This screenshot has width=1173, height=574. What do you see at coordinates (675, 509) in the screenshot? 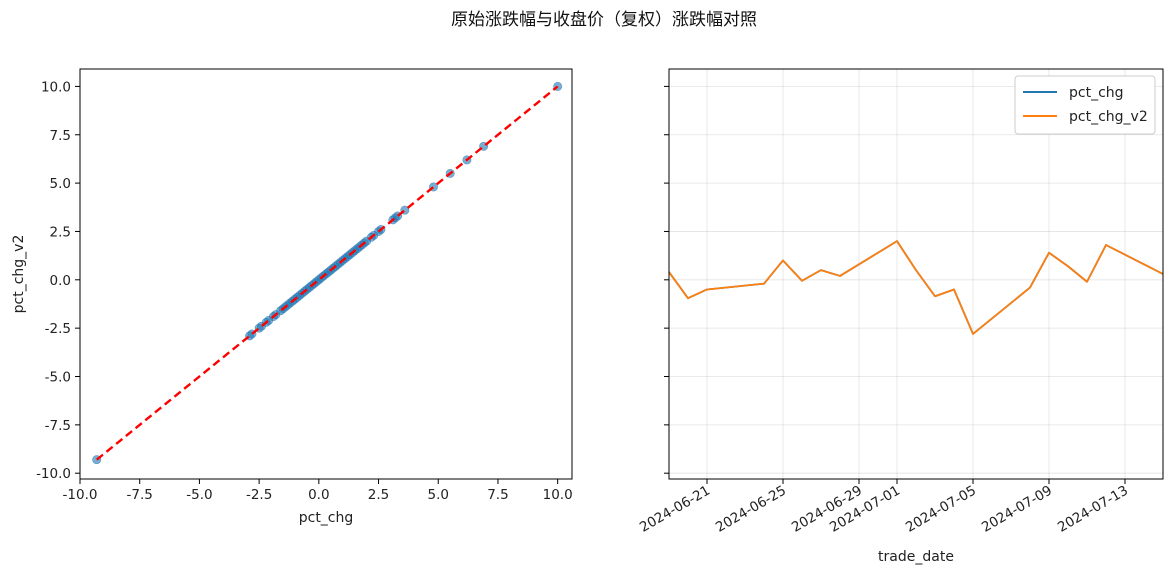
I see `x-tick-label: 2024-06-21` at bounding box center [675, 509].